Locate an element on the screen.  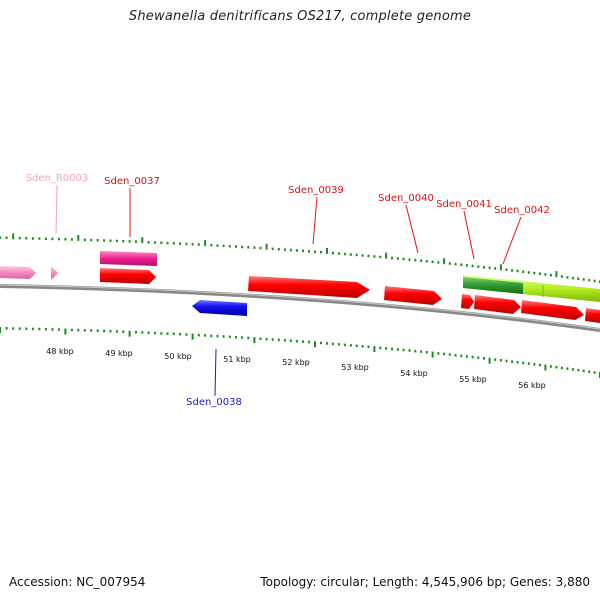
scale-label-55: 55 kbp is located at coordinates (473, 379).